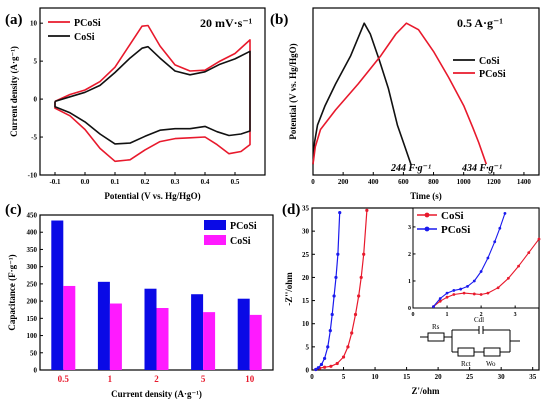  I want to click on panel-c-bar-PCoSi-0.5, so click(57, 295).